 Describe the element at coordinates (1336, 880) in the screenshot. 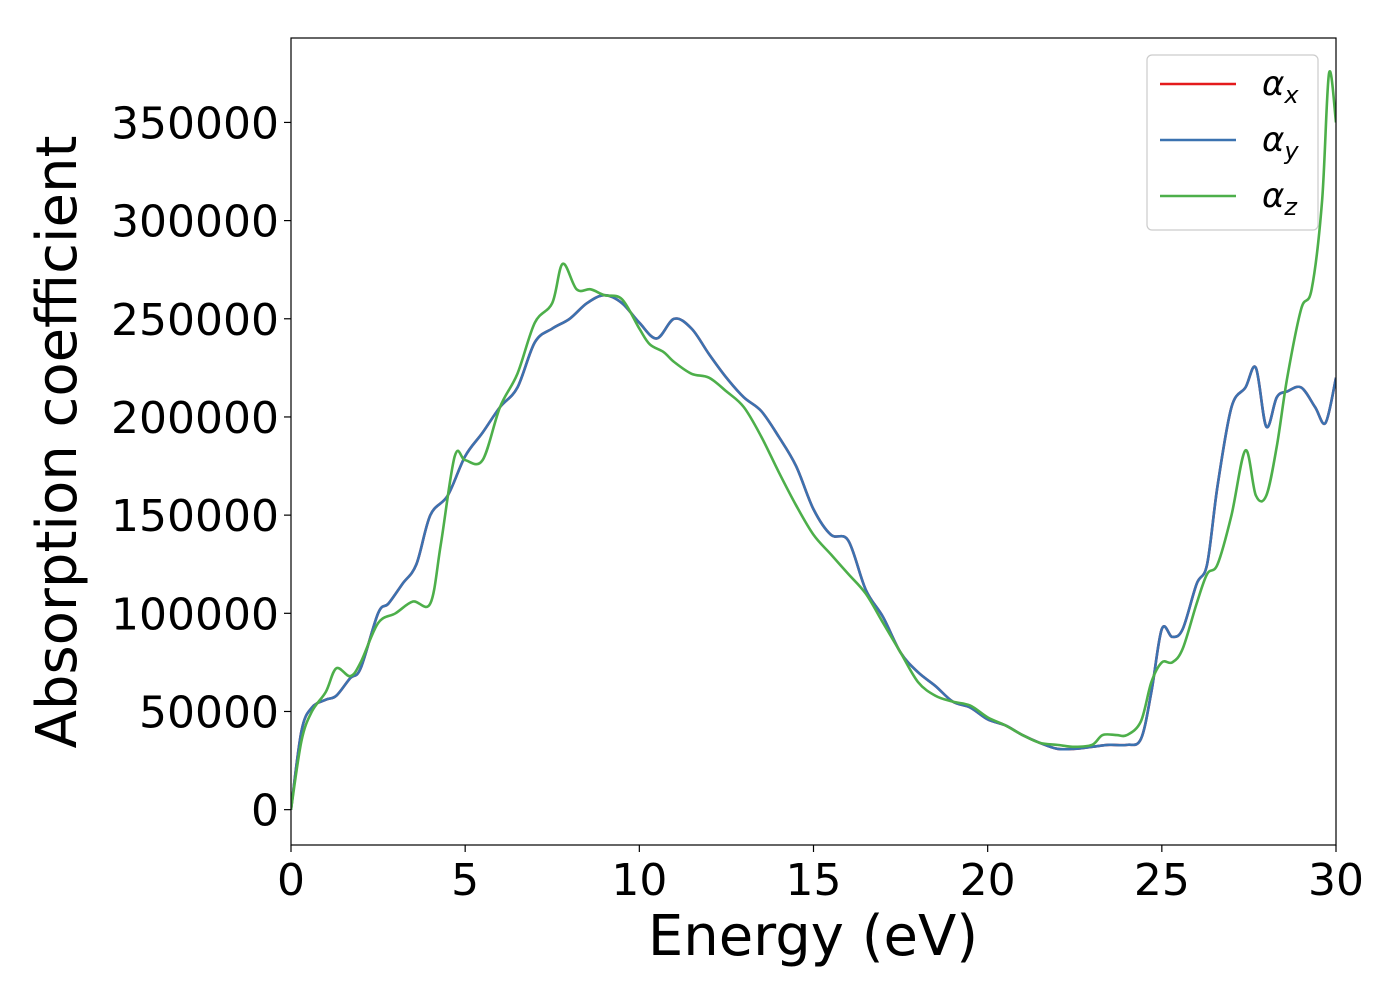

I see `x-tick-label: 30` at that location.